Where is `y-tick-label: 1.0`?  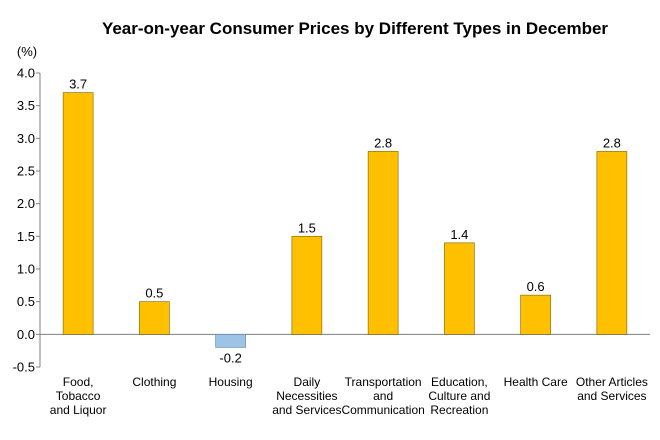 y-tick-label: 1.0 is located at coordinates (26, 269).